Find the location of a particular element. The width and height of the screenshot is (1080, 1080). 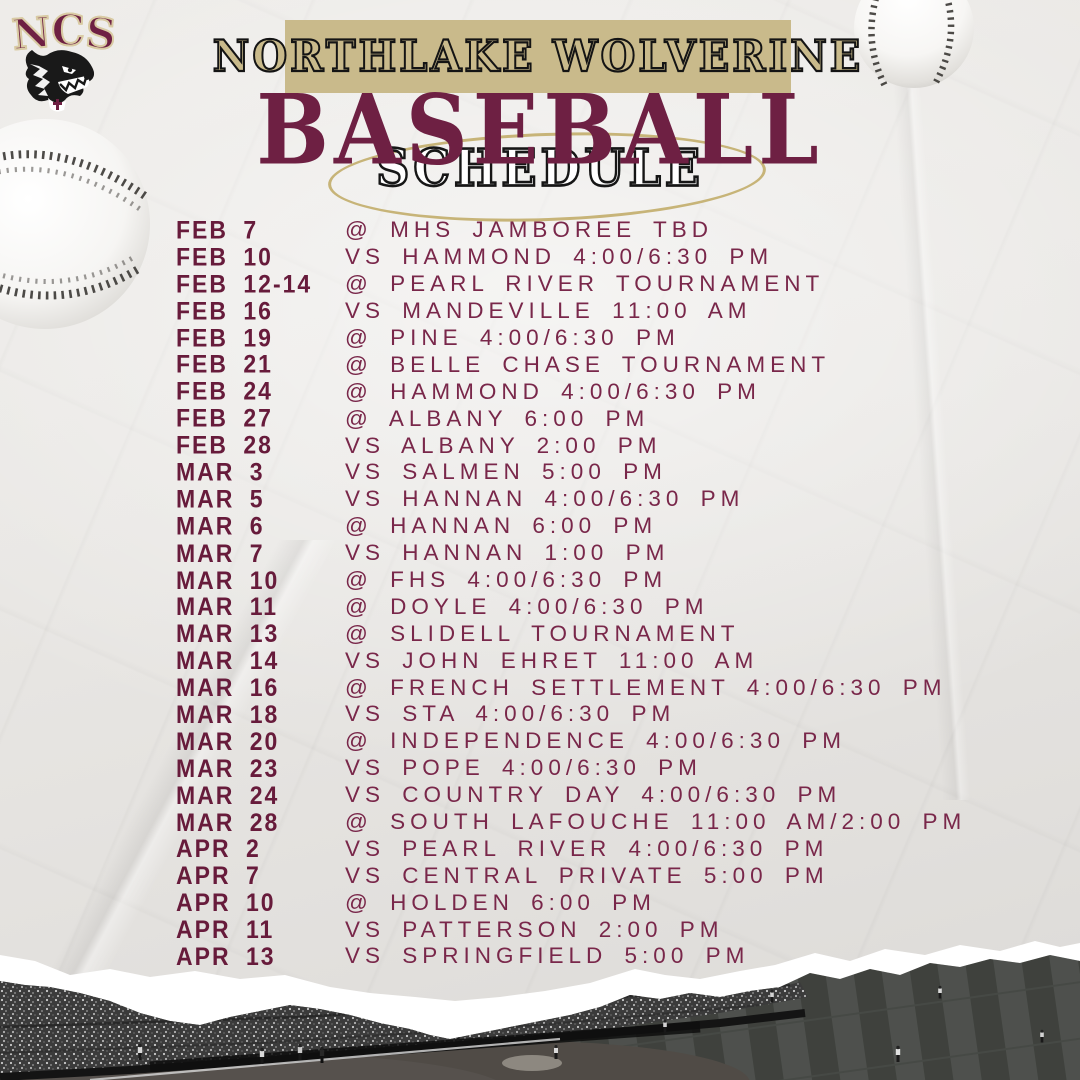

schedule-date: MAR 23 is located at coordinates (228, 768).